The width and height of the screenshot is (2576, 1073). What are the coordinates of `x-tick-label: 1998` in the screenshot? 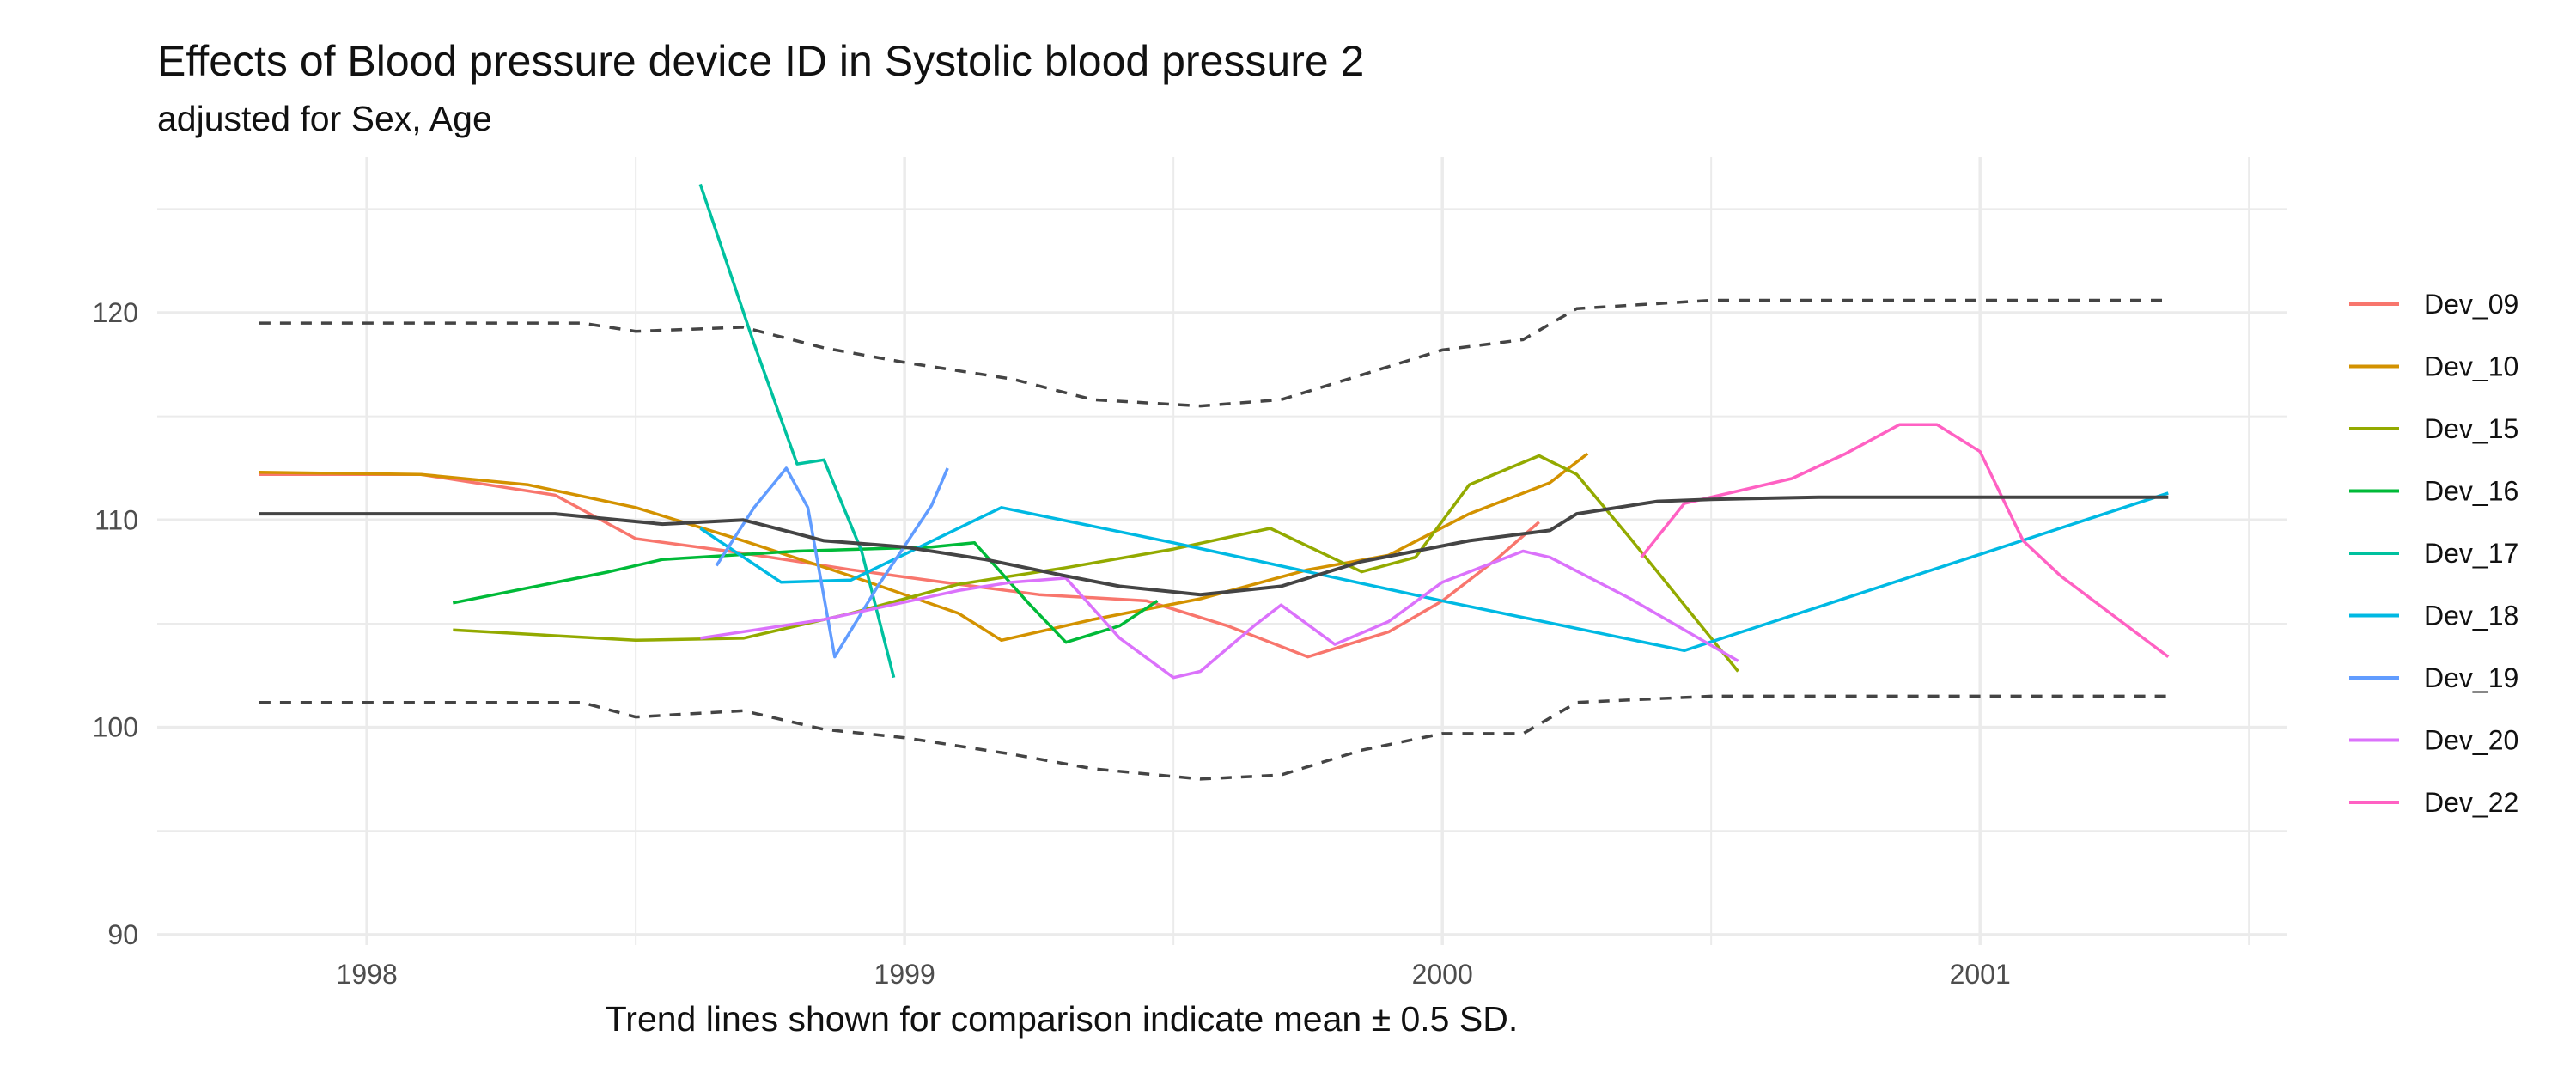 It's located at (367, 974).